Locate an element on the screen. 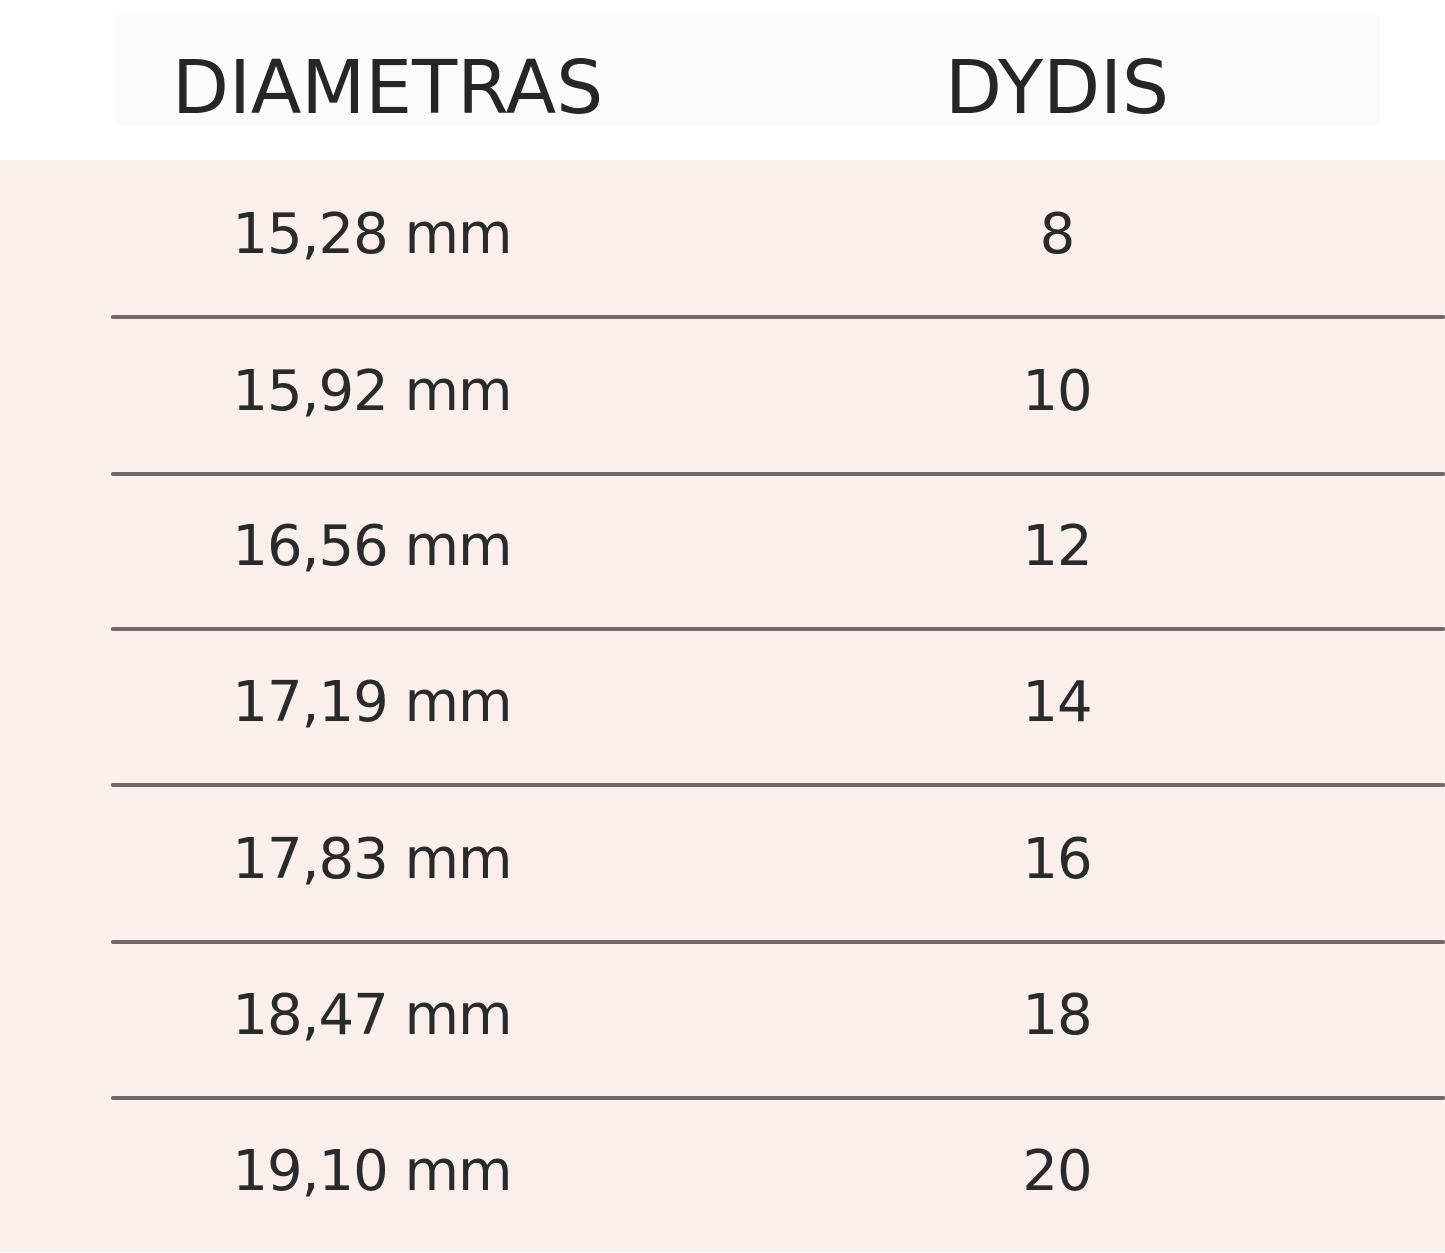  table-row: 16,56 mm 12 is located at coordinates (722, 551).